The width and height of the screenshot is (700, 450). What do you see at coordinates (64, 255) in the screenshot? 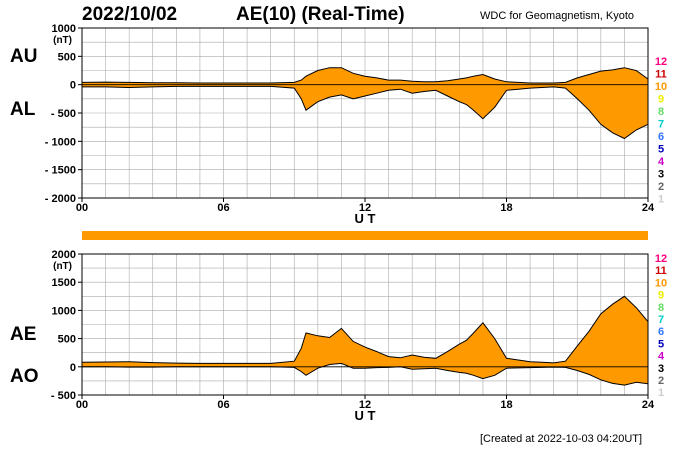
I see `y-tick-label: 2000` at bounding box center [64, 255].